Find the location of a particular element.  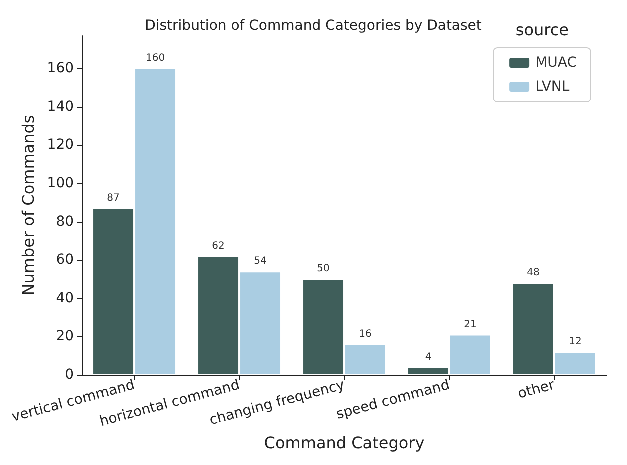

x-tick-label: other is located at coordinates (536, 389).